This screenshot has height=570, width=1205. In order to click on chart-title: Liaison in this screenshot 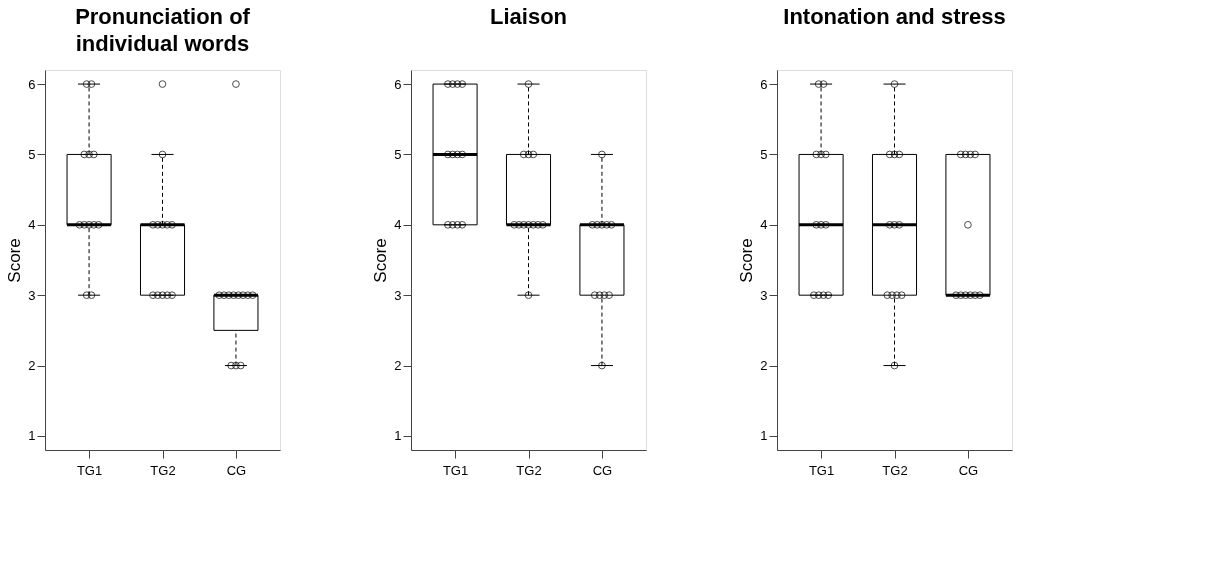, I will do `click(528, 16)`.